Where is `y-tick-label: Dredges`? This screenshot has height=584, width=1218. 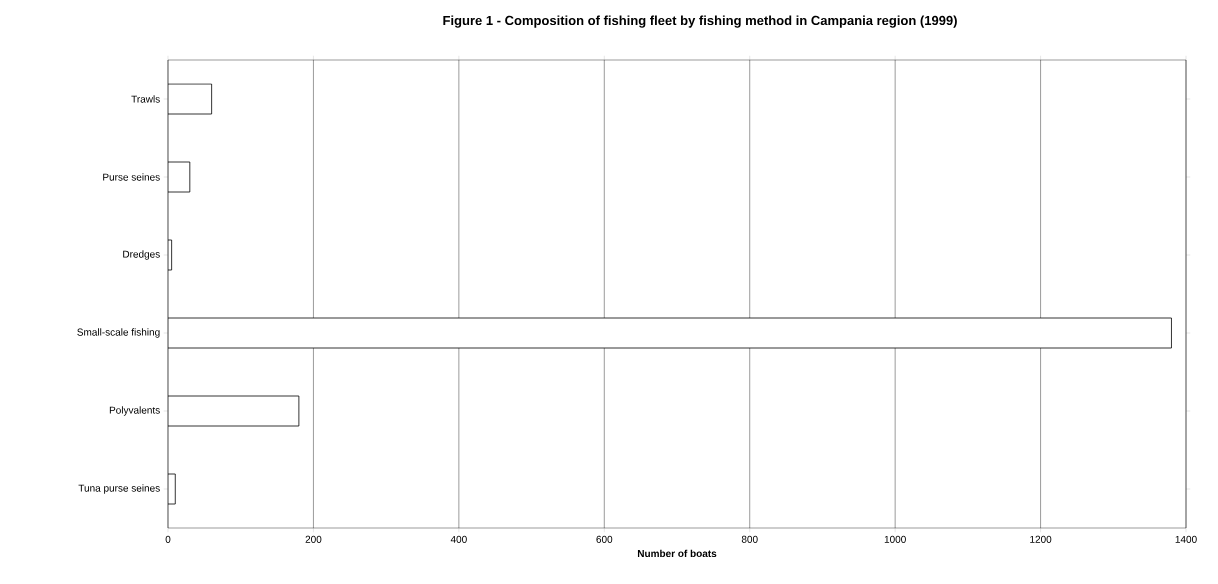
y-tick-label: Dredges is located at coordinates (141, 255).